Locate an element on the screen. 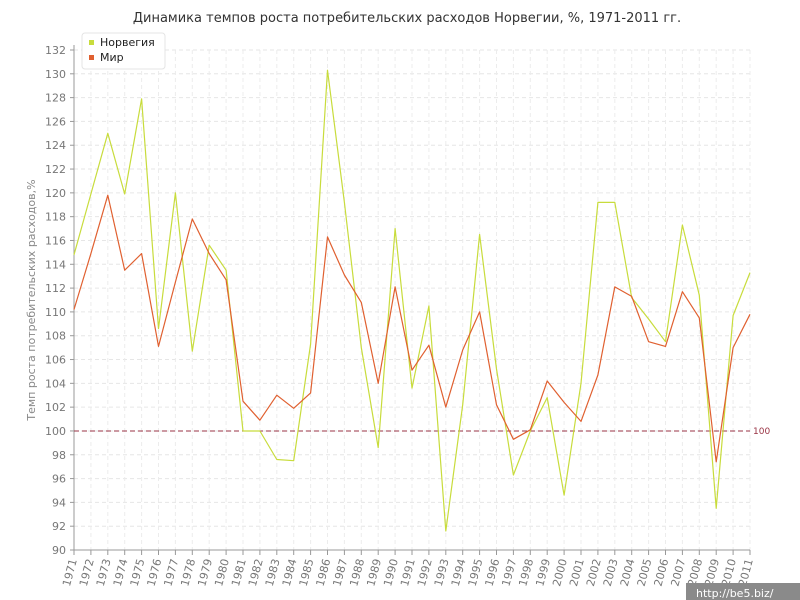 The width and height of the screenshot is (800, 600). y-tick-label: 102 is located at coordinates (55, 407).